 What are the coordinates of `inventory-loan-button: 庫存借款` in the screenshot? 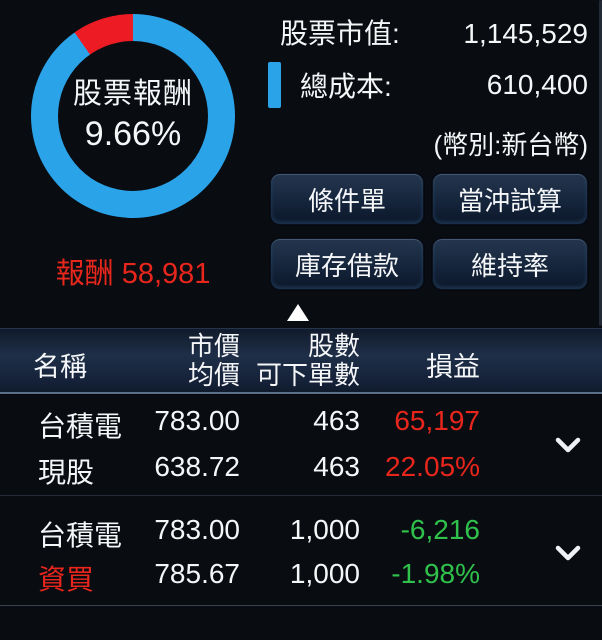 It's located at (347, 264).